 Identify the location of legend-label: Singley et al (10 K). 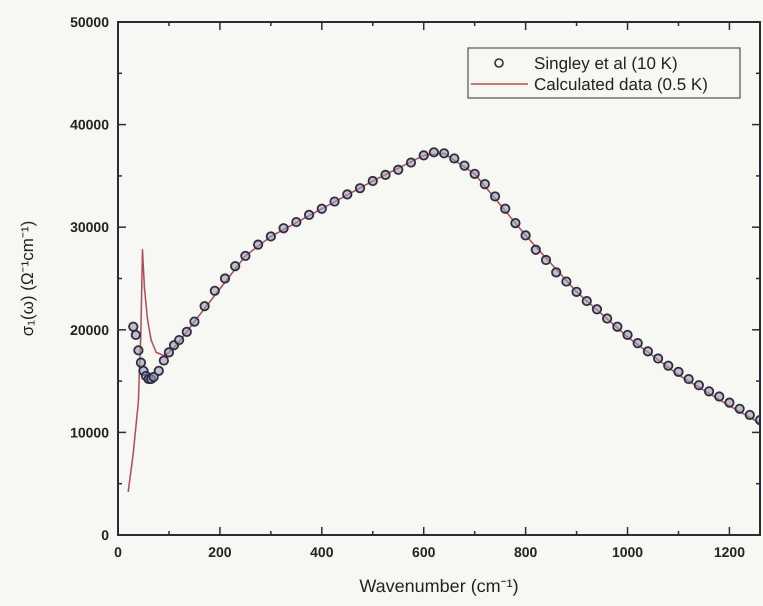
(606, 63).